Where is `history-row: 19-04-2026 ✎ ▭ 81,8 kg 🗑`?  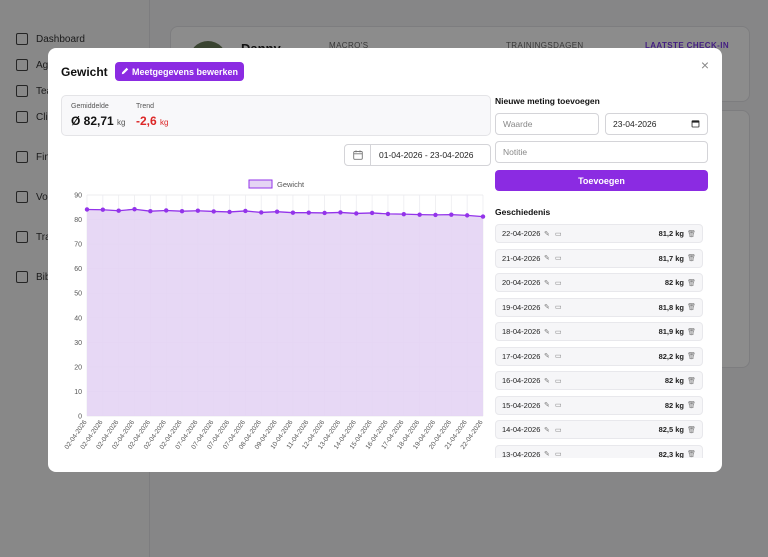 history-row: 19-04-2026 ✎ ▭ 81,8 kg 🗑 is located at coordinates (599, 307).